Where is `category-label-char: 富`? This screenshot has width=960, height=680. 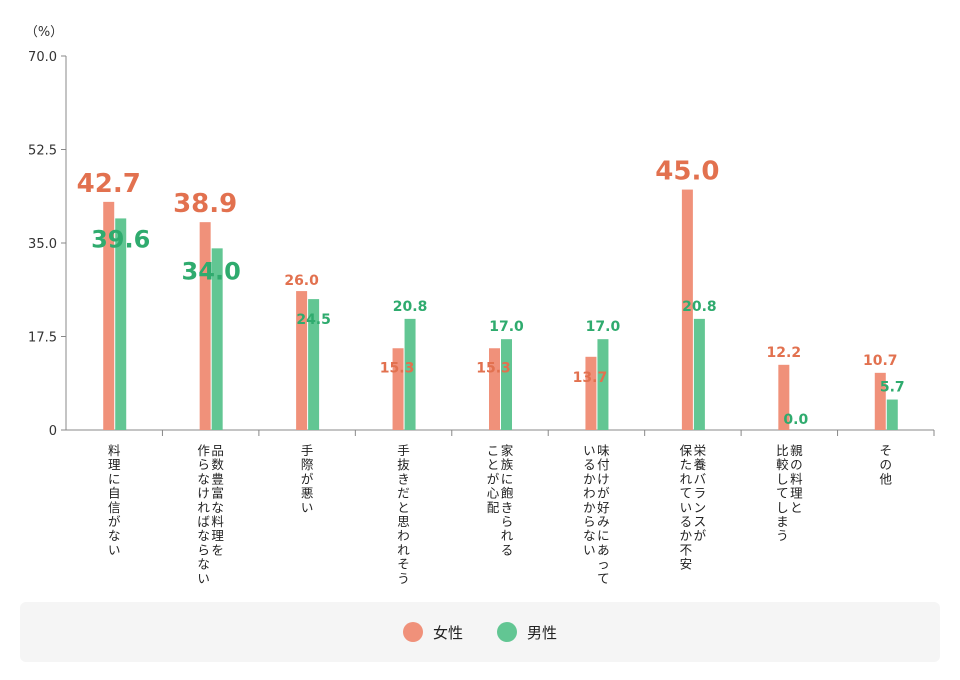 category-label-char: 富 is located at coordinates (217, 493).